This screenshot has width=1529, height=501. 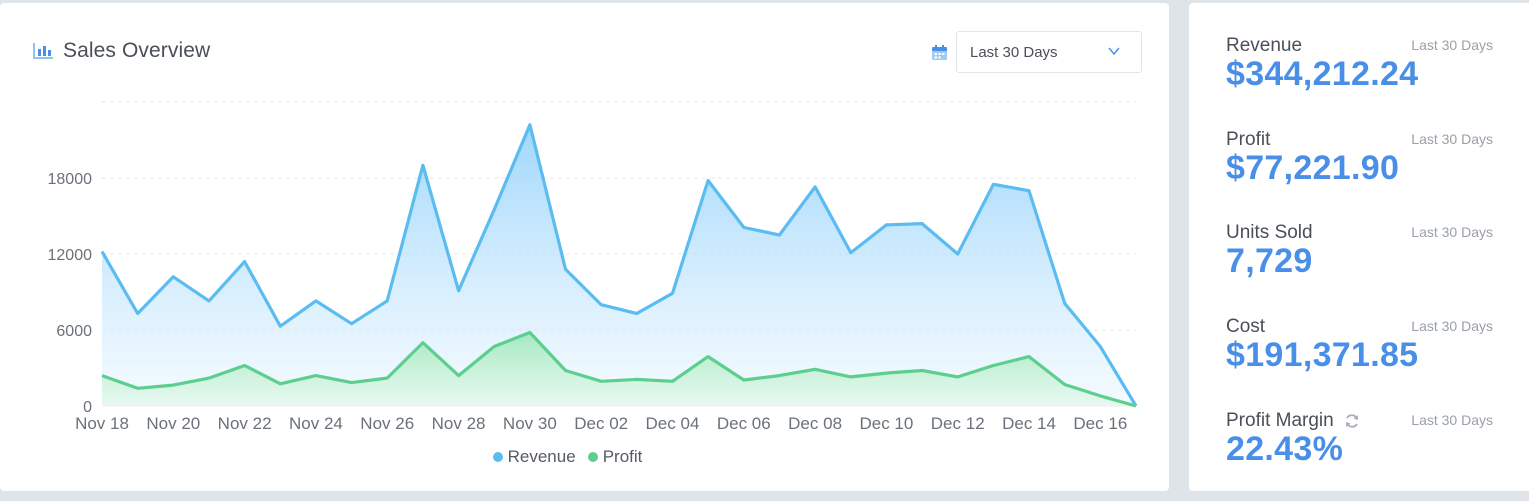 I want to click on stat-value: $77,221.90, so click(x=1313, y=168).